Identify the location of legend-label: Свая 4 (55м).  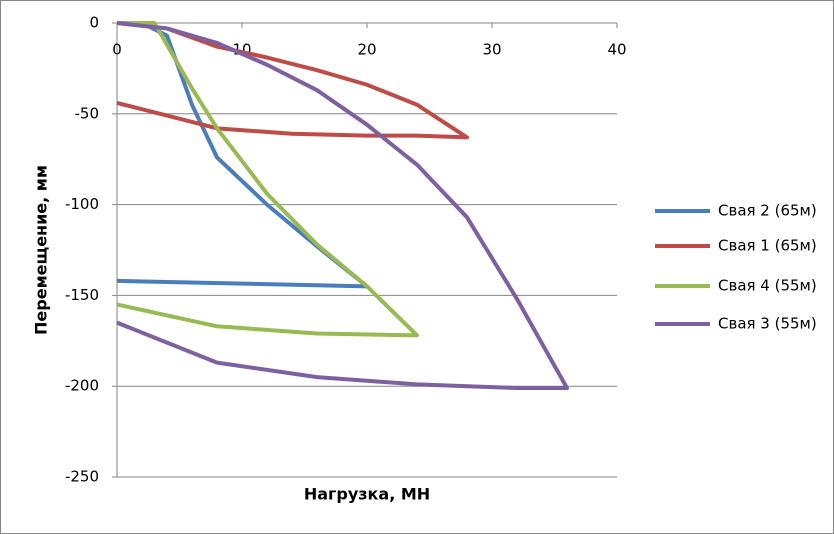
(767, 286).